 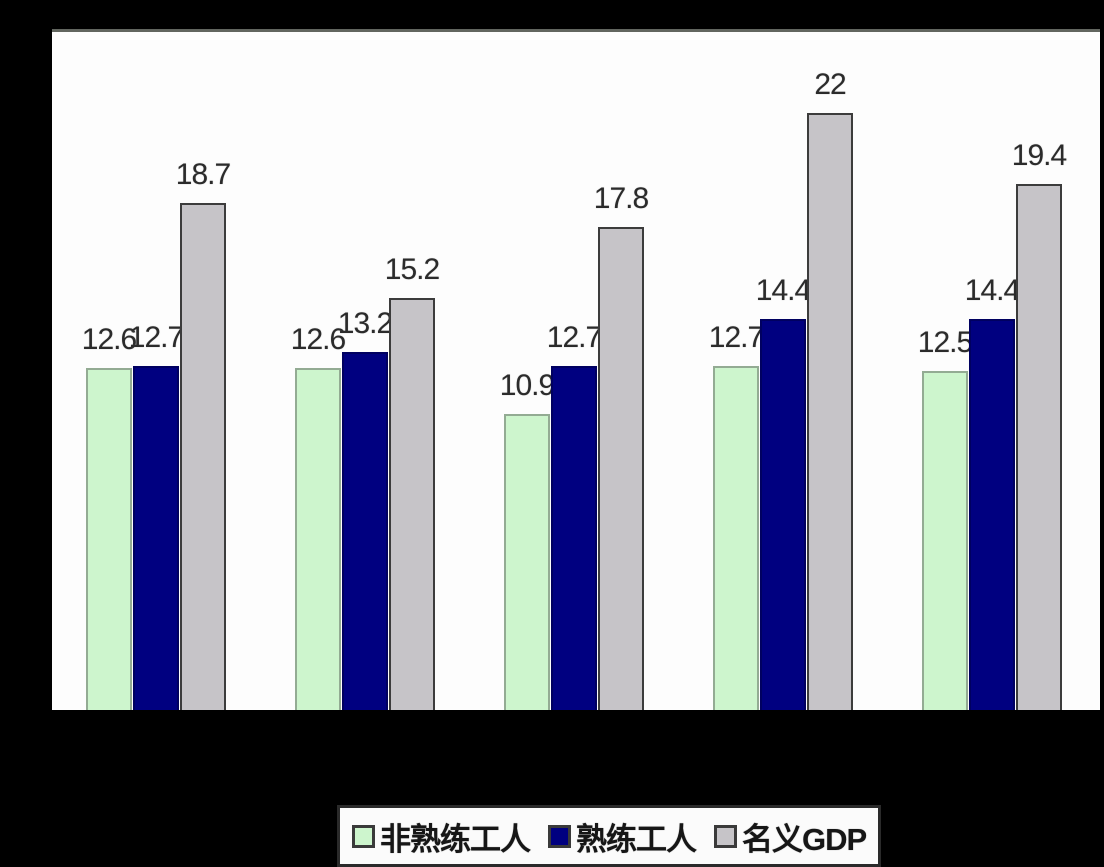 I want to click on bar-value-label: 19.4, so click(x=1039, y=155).